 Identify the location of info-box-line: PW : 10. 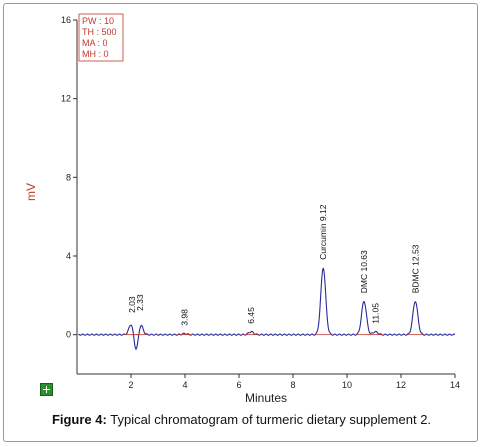
(98, 21).